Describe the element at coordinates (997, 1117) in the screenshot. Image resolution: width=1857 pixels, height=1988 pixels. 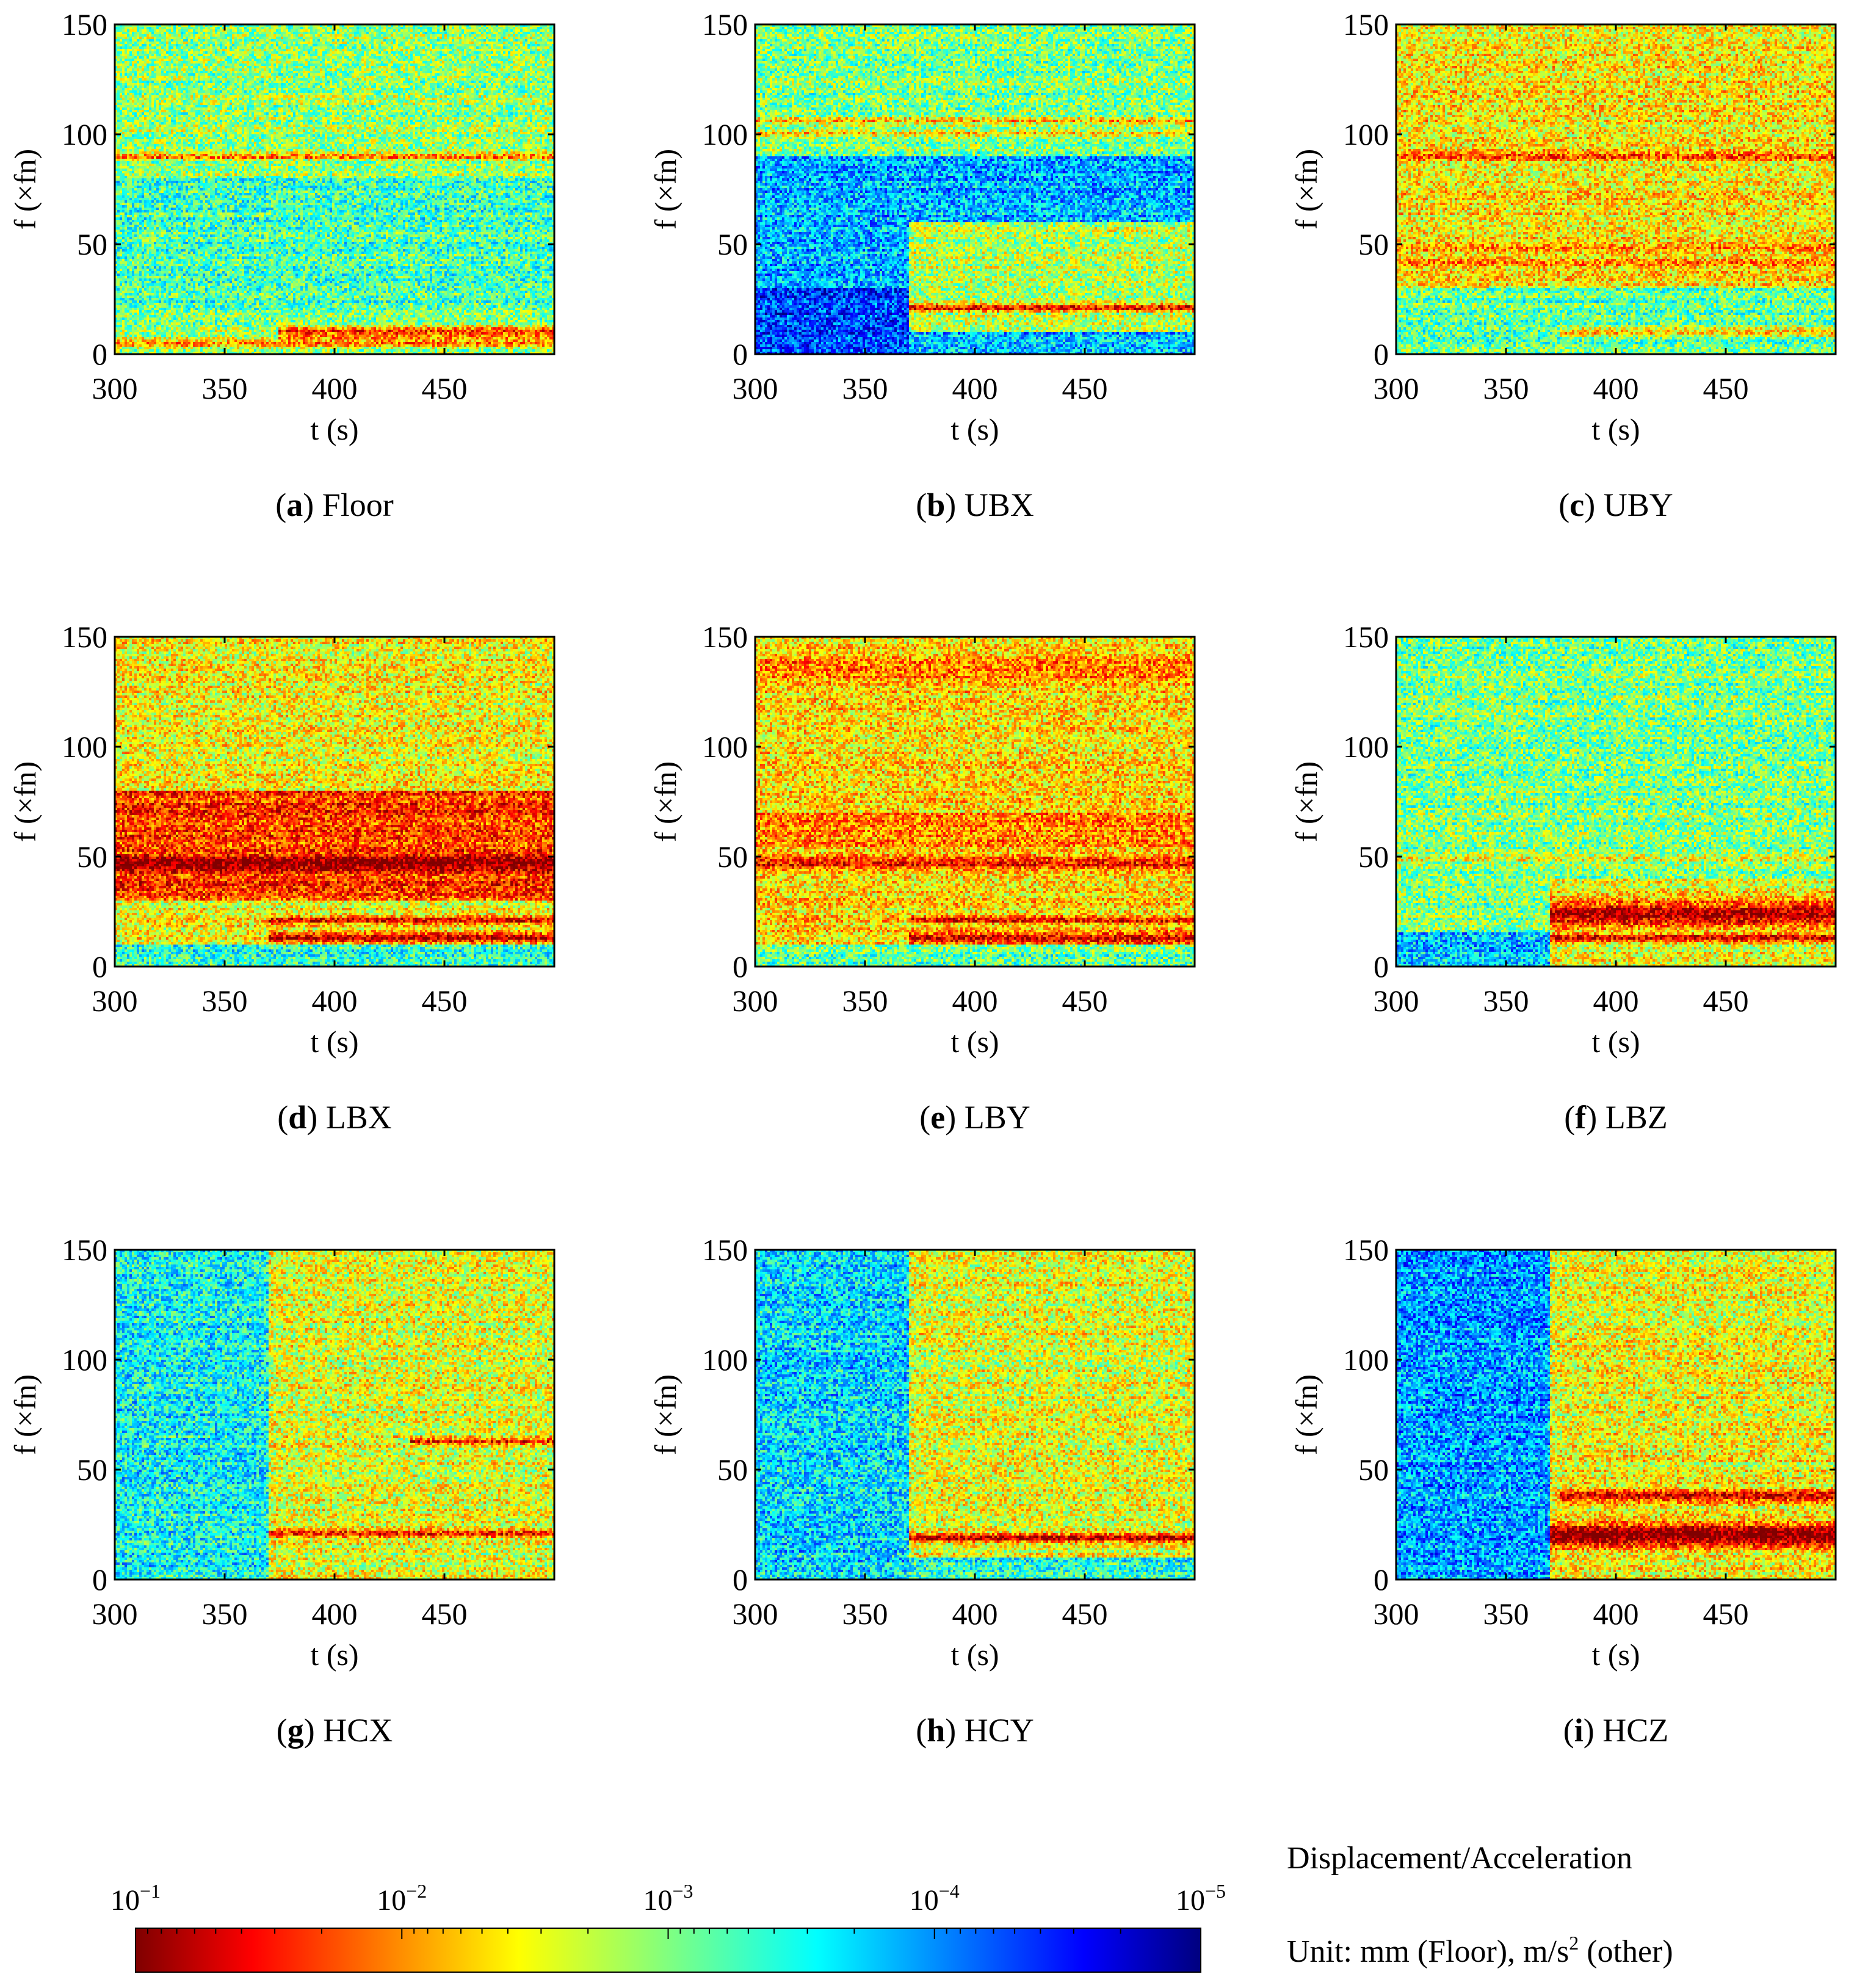
I see `caption-name: LBY` at that location.